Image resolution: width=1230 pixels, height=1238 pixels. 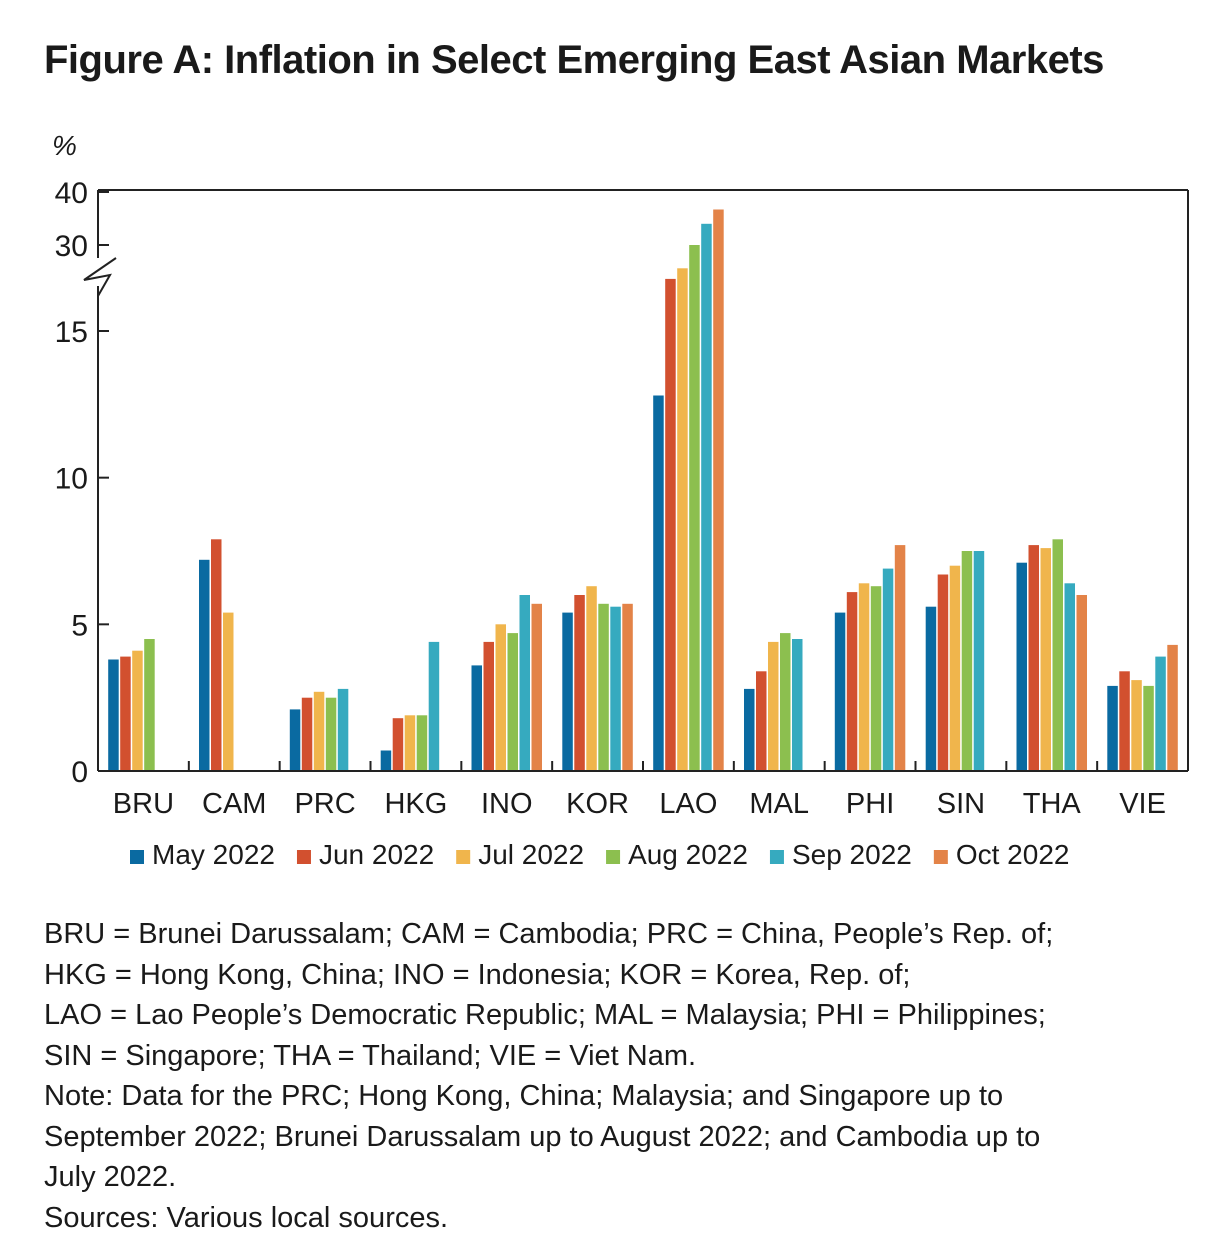 I want to click on y-tick-label: 15, so click(x=71, y=332).